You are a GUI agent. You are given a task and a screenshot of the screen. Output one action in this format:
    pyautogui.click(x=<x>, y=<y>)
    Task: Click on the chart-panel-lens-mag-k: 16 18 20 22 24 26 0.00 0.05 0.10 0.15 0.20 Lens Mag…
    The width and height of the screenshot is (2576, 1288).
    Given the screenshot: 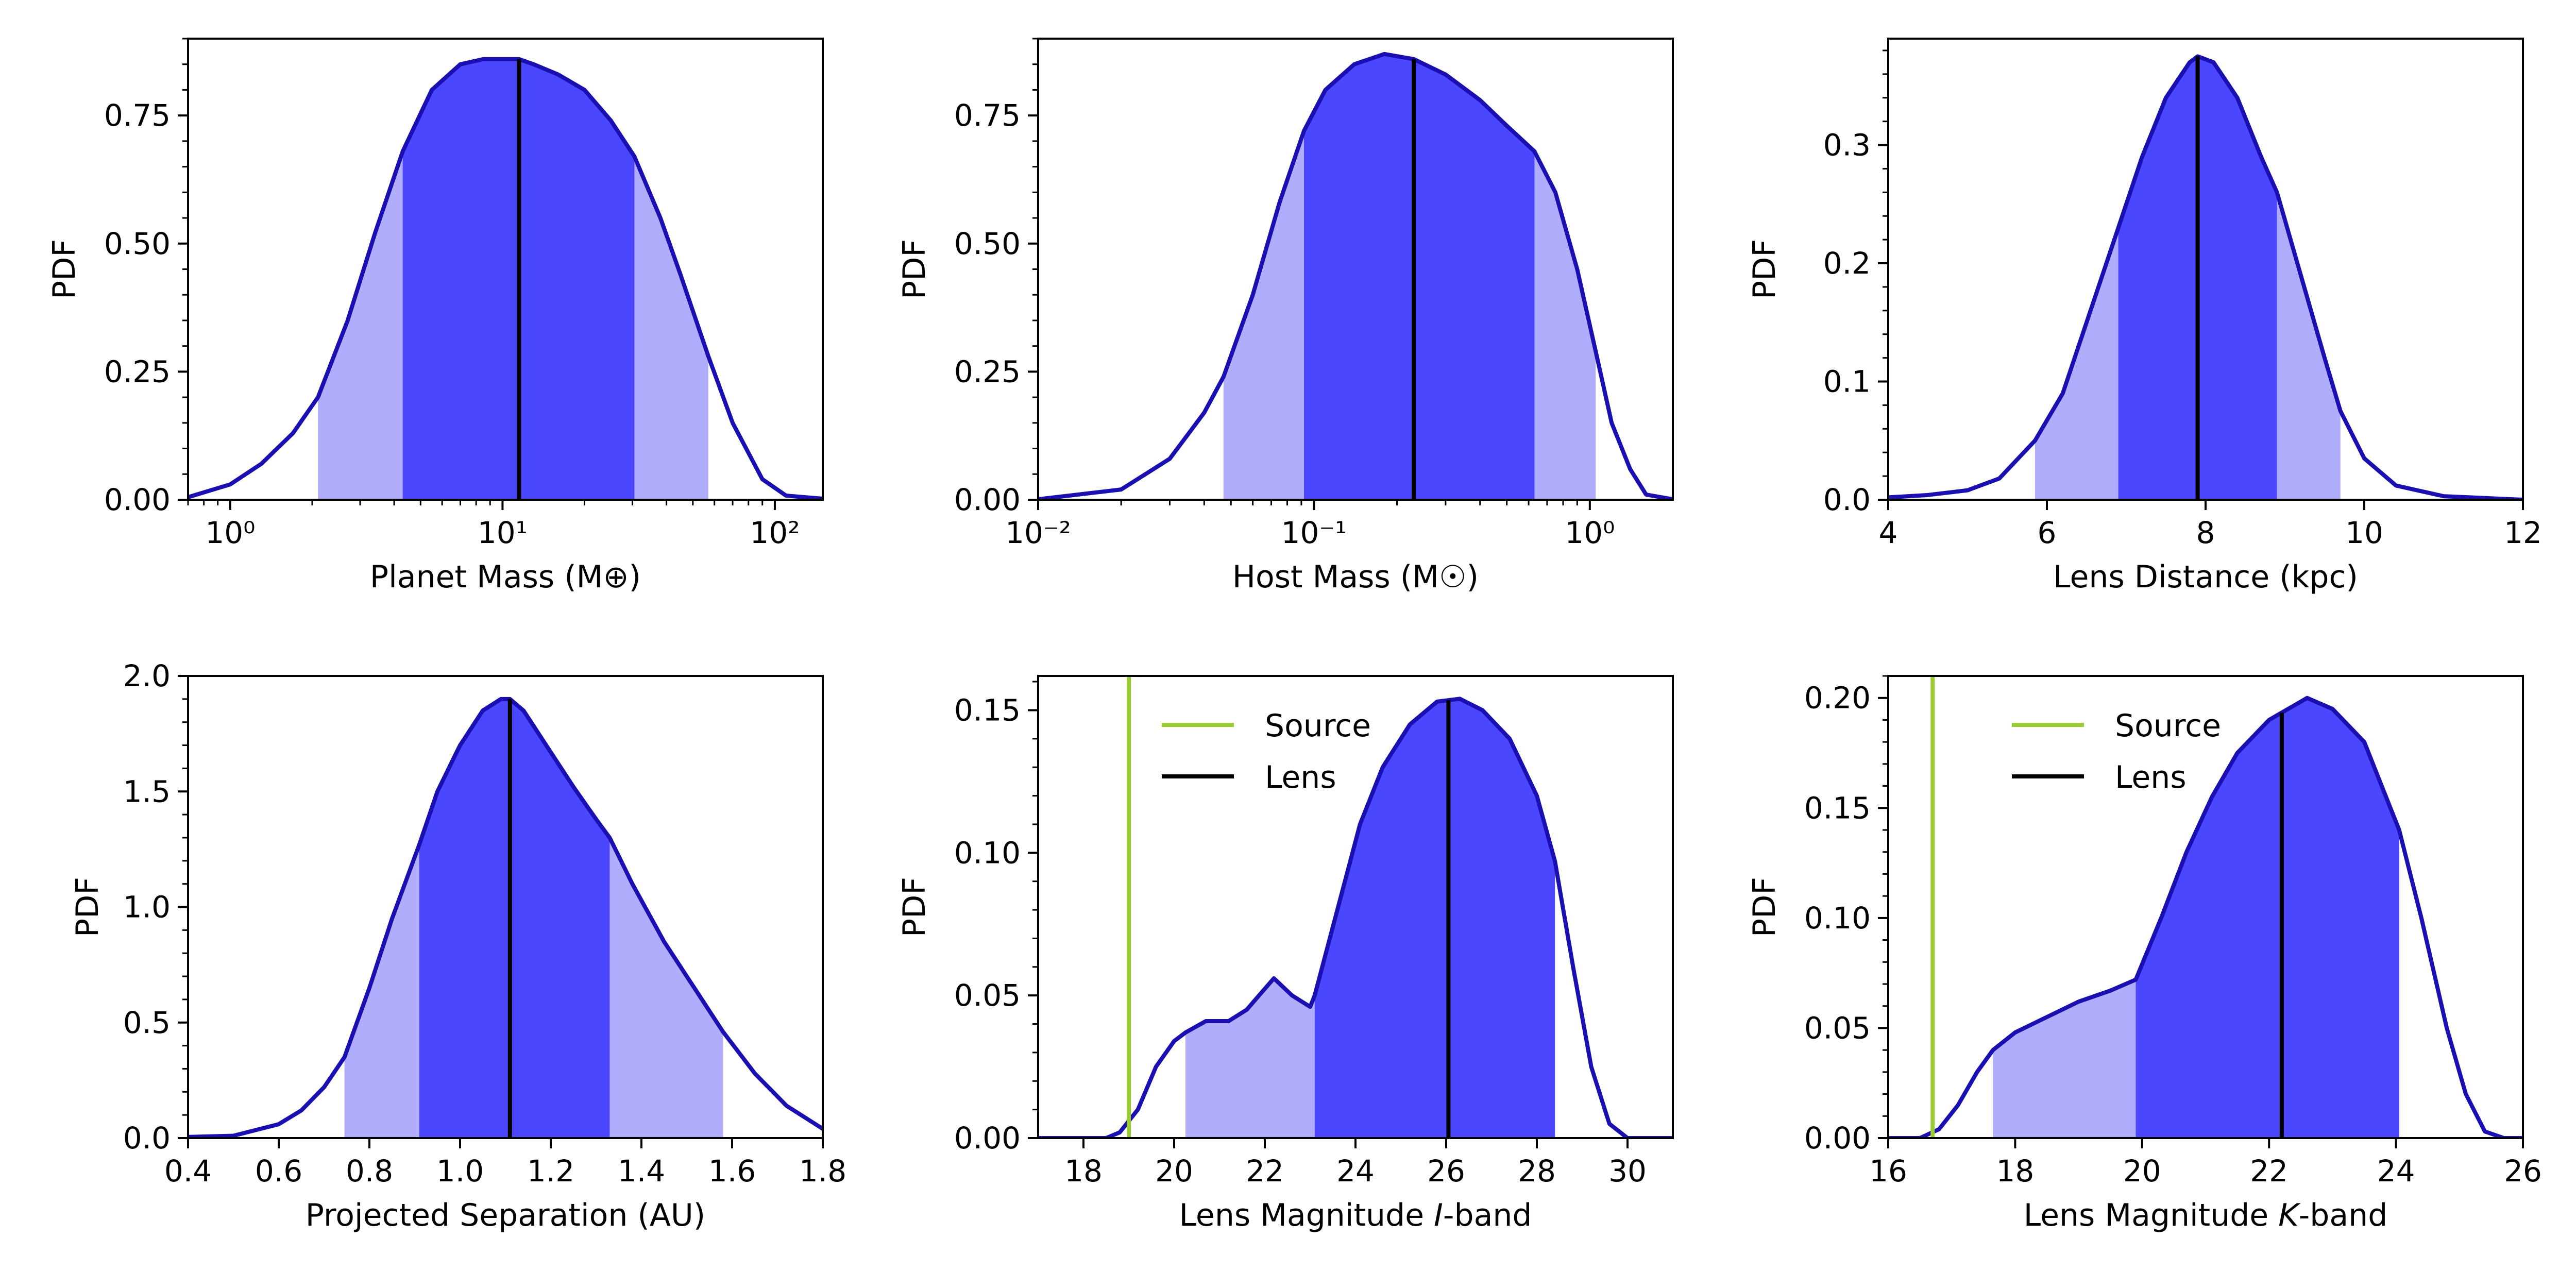 What is the action you would take?
    pyautogui.click(x=2144, y=954)
    